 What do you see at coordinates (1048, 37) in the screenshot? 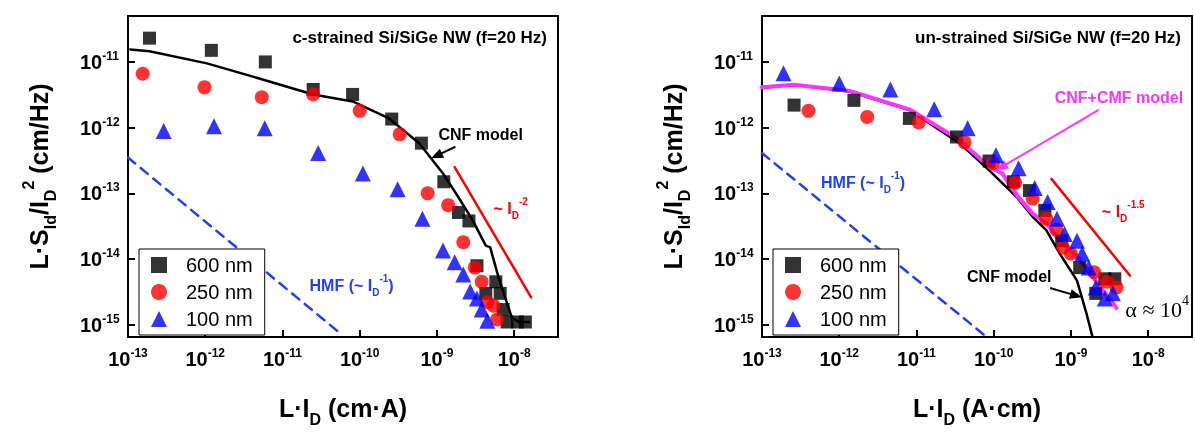
I see `text: un-strained Si/SiGe NW (f=20 Hz)` at bounding box center [1048, 37].